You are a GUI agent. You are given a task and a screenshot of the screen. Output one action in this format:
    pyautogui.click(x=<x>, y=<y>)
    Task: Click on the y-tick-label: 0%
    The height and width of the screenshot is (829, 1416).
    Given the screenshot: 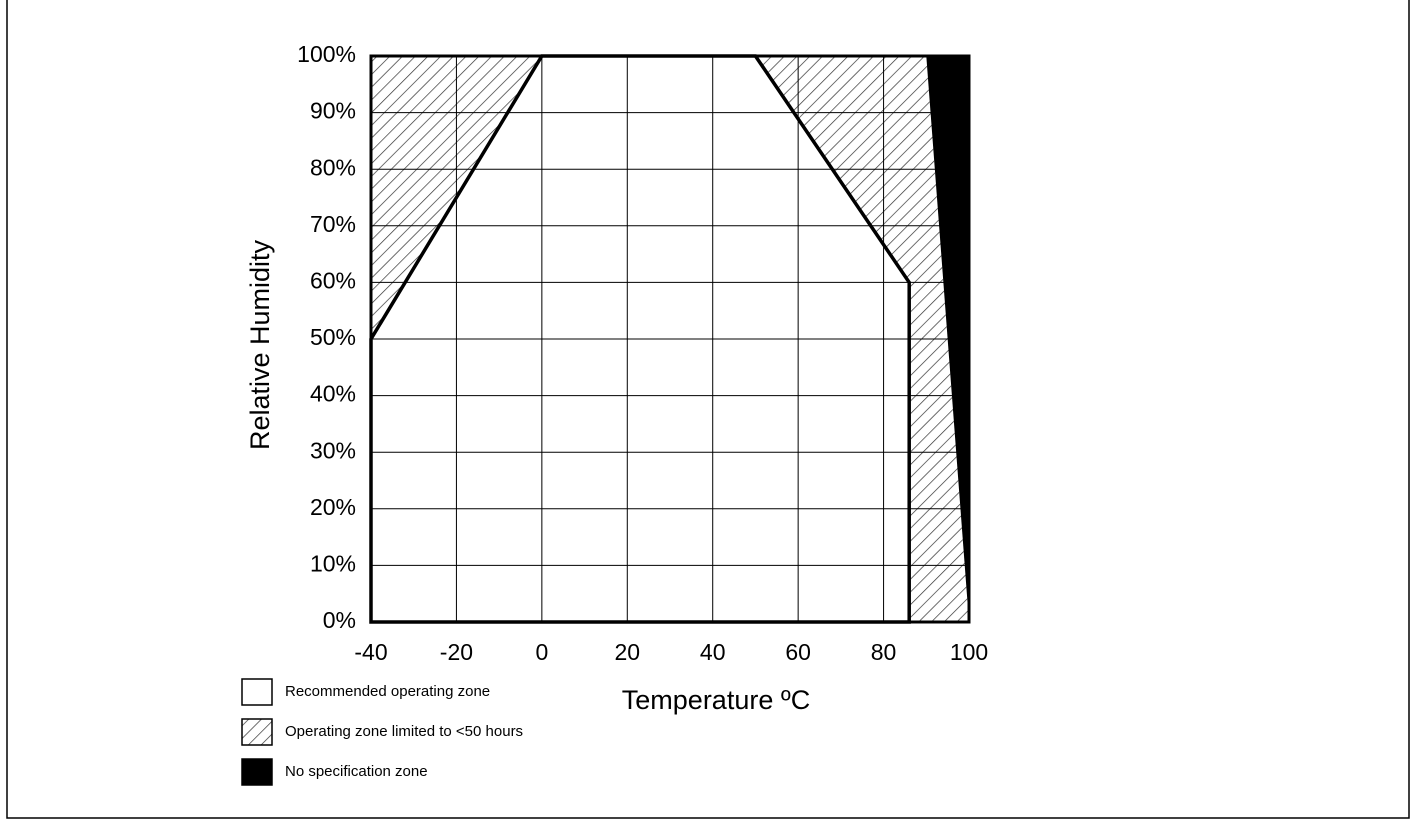 What is the action you would take?
    pyautogui.click(x=339, y=620)
    